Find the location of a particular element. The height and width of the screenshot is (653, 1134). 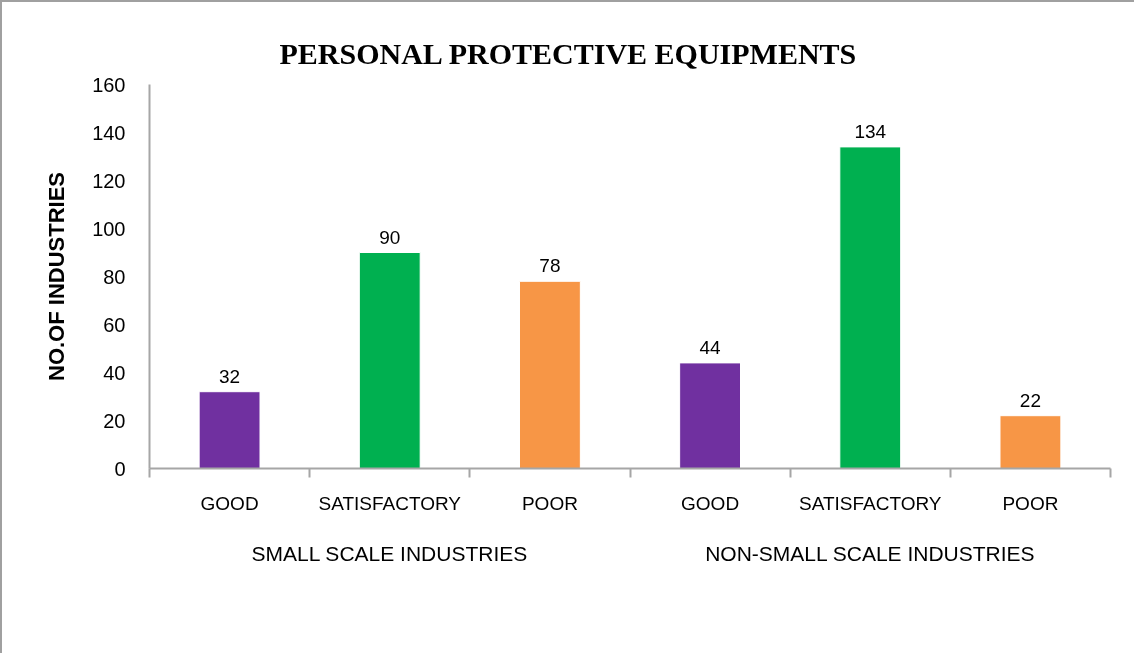

y-tick-label: 160 is located at coordinates (109, 84).